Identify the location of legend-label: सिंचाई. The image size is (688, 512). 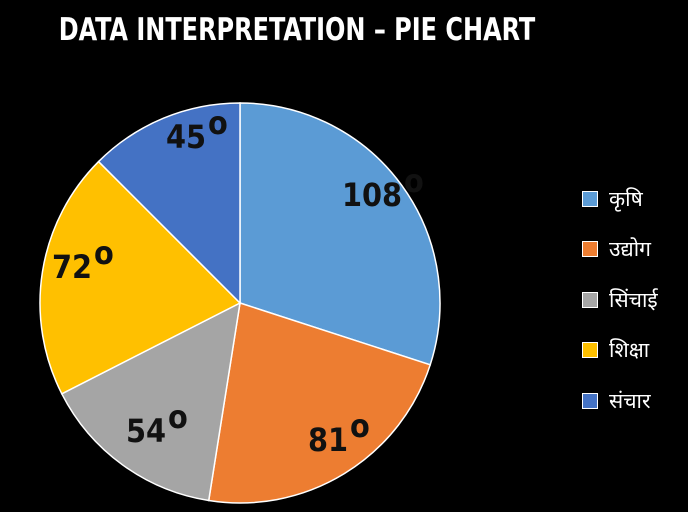
(633, 299).